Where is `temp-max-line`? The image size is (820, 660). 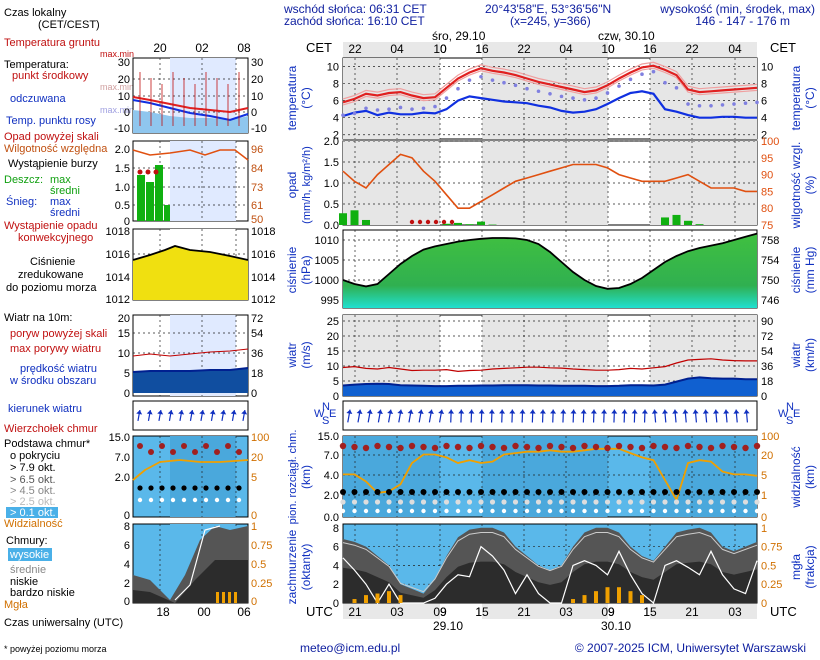
temp-max-line is located at coordinates (550, 80).